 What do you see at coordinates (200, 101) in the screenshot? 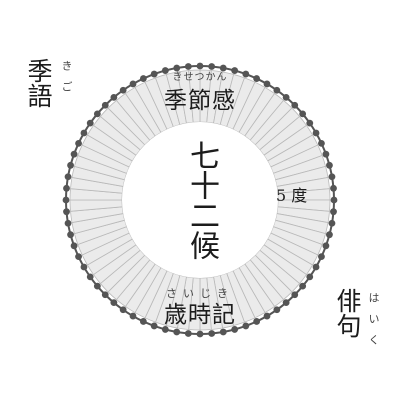
I see `kisetsukan-word: 季節感` at bounding box center [200, 101].